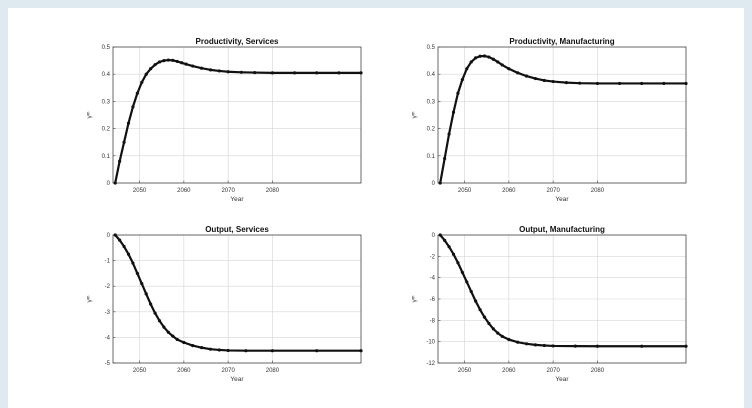 Image resolution: width=752 pixels, height=408 pixels. I want to click on y-tick-label: -2, so click(108, 287).